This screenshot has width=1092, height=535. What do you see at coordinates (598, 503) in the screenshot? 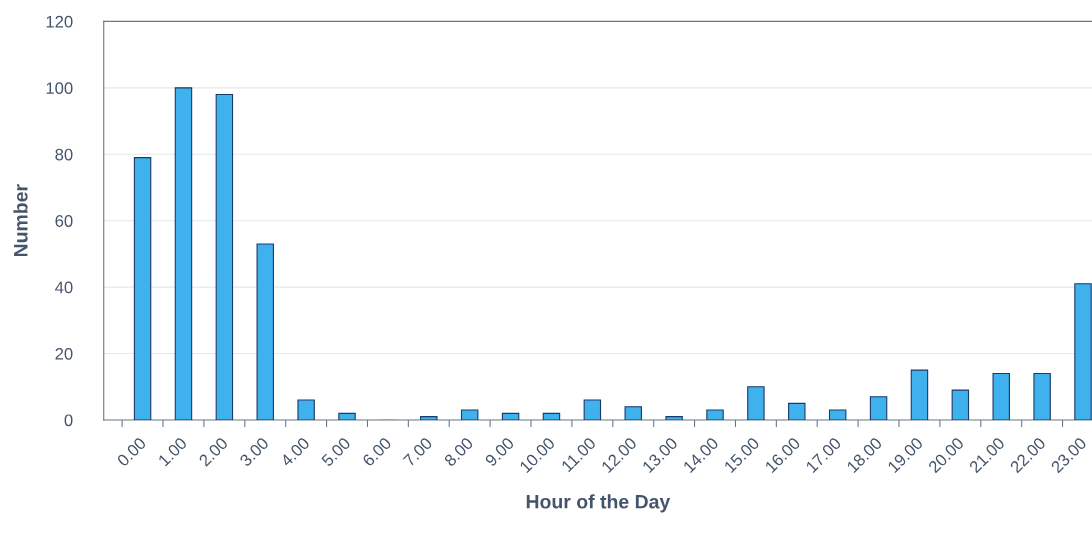
I see `x-axis-title: Hour of the Day` at bounding box center [598, 503].